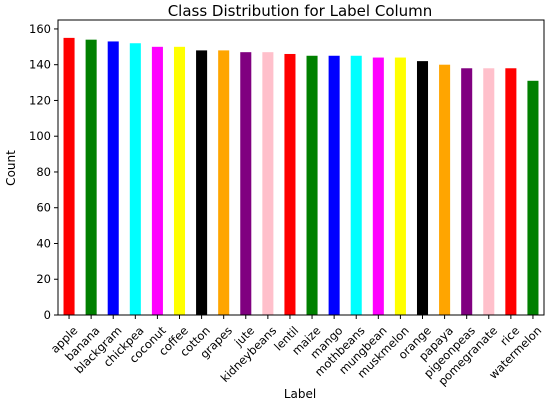 This screenshot has width=550, height=403. Describe the element at coordinates (224, 182) in the screenshot. I see `bar-grapes` at that location.